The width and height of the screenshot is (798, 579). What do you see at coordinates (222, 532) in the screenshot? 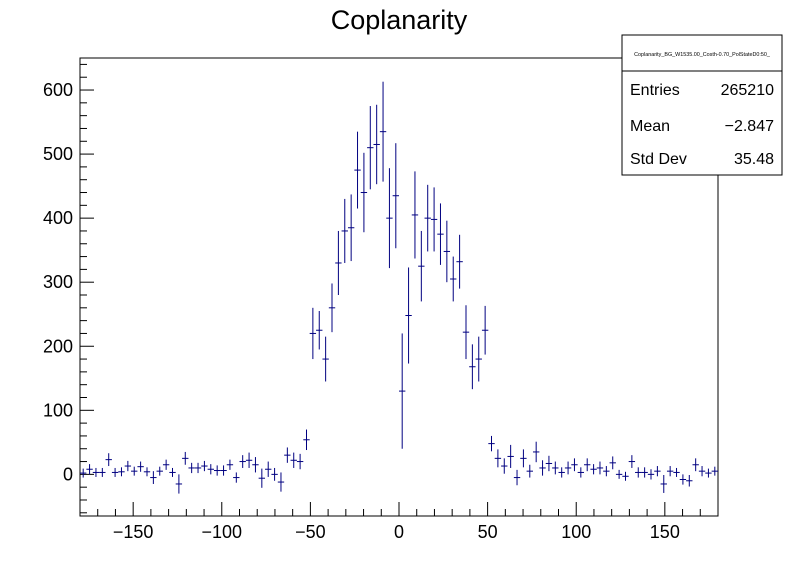
I see `x-tick-label: −100` at bounding box center [222, 532].